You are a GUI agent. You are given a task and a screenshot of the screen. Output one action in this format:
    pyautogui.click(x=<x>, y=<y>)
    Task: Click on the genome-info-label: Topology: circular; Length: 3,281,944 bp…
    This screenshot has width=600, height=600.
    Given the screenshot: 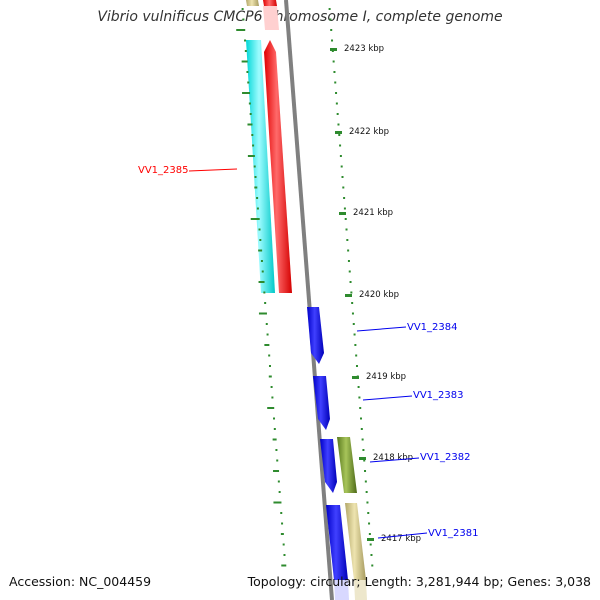 What is the action you would take?
    pyautogui.click(x=419, y=581)
    